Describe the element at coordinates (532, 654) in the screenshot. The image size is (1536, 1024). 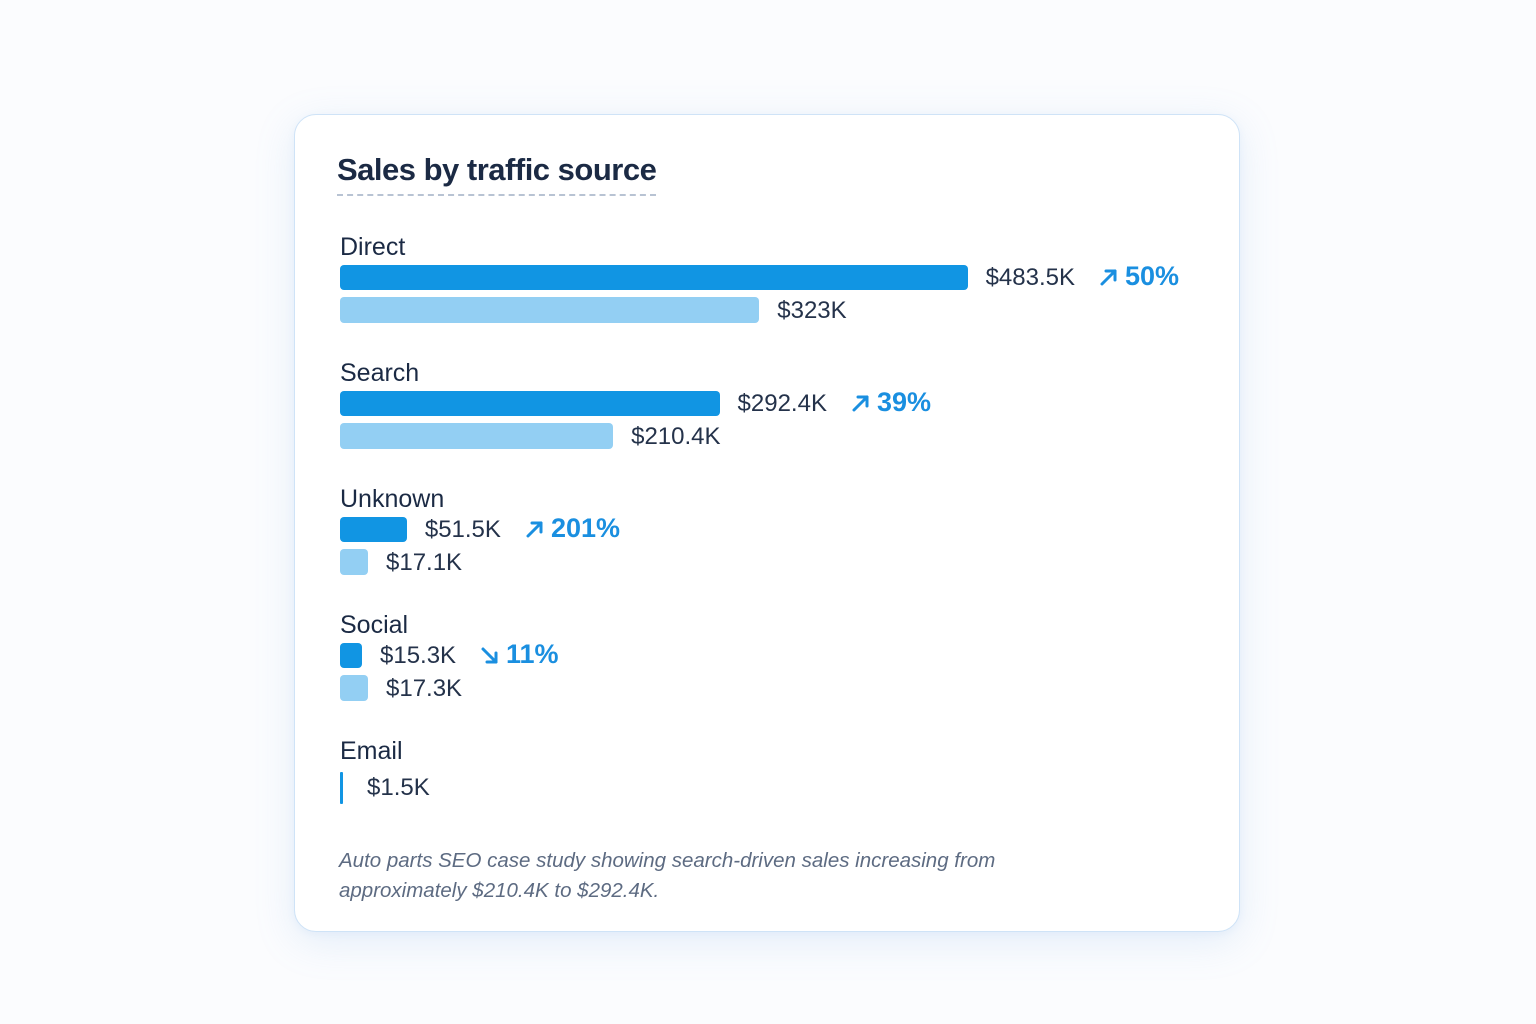
I see `change-percent-social: 11%` at that location.